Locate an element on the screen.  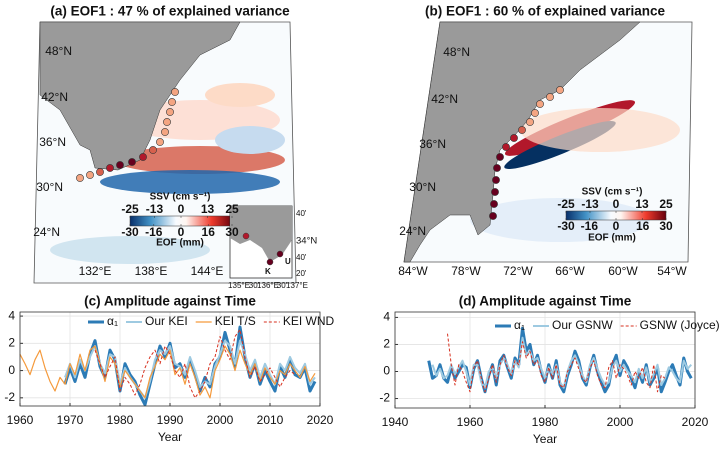
chart-title: (c) Amplitude against Time is located at coordinates (170, 301).